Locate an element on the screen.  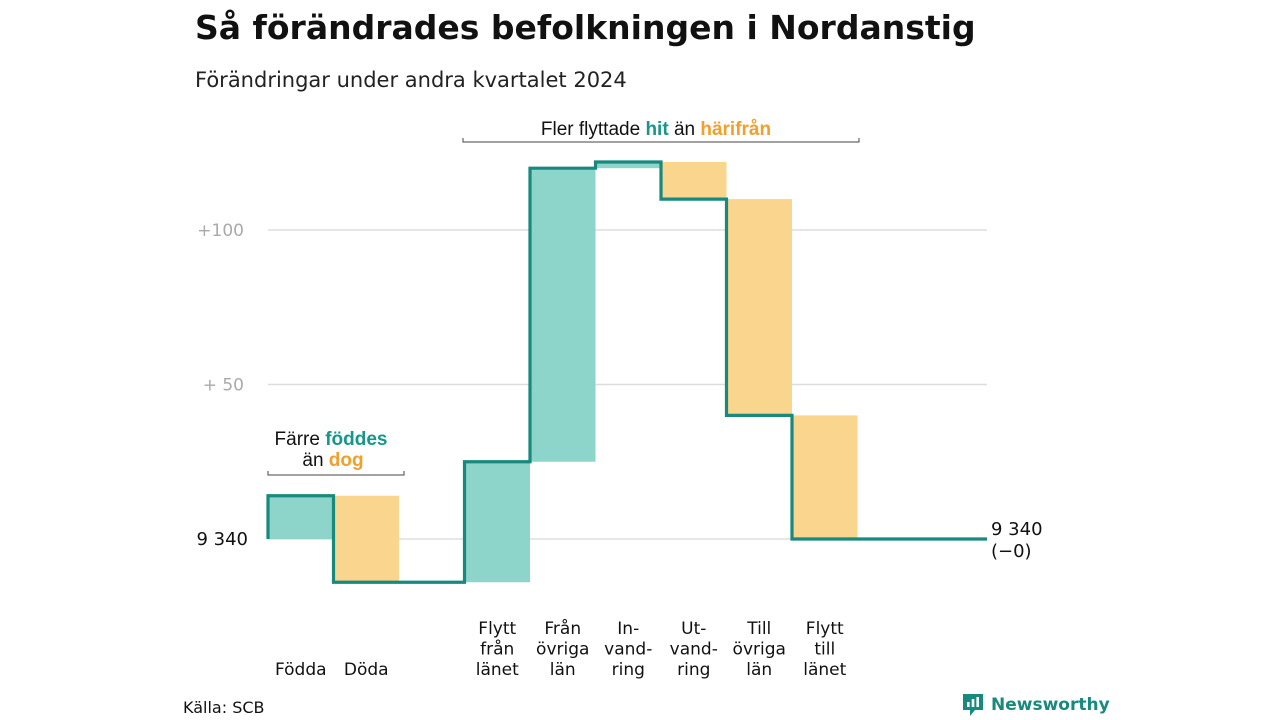
annotation-left-orange: dog is located at coordinates (346, 460).